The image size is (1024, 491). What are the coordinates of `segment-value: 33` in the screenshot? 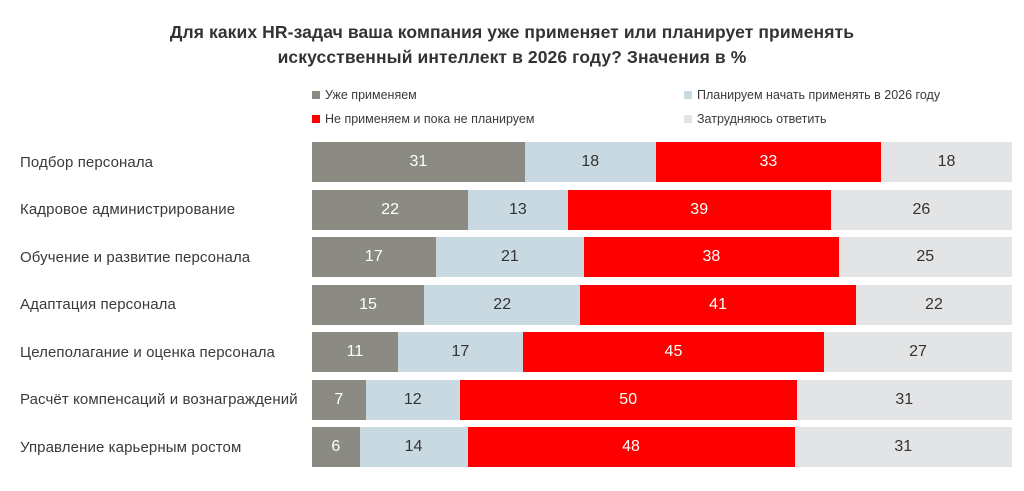 It's located at (768, 161).